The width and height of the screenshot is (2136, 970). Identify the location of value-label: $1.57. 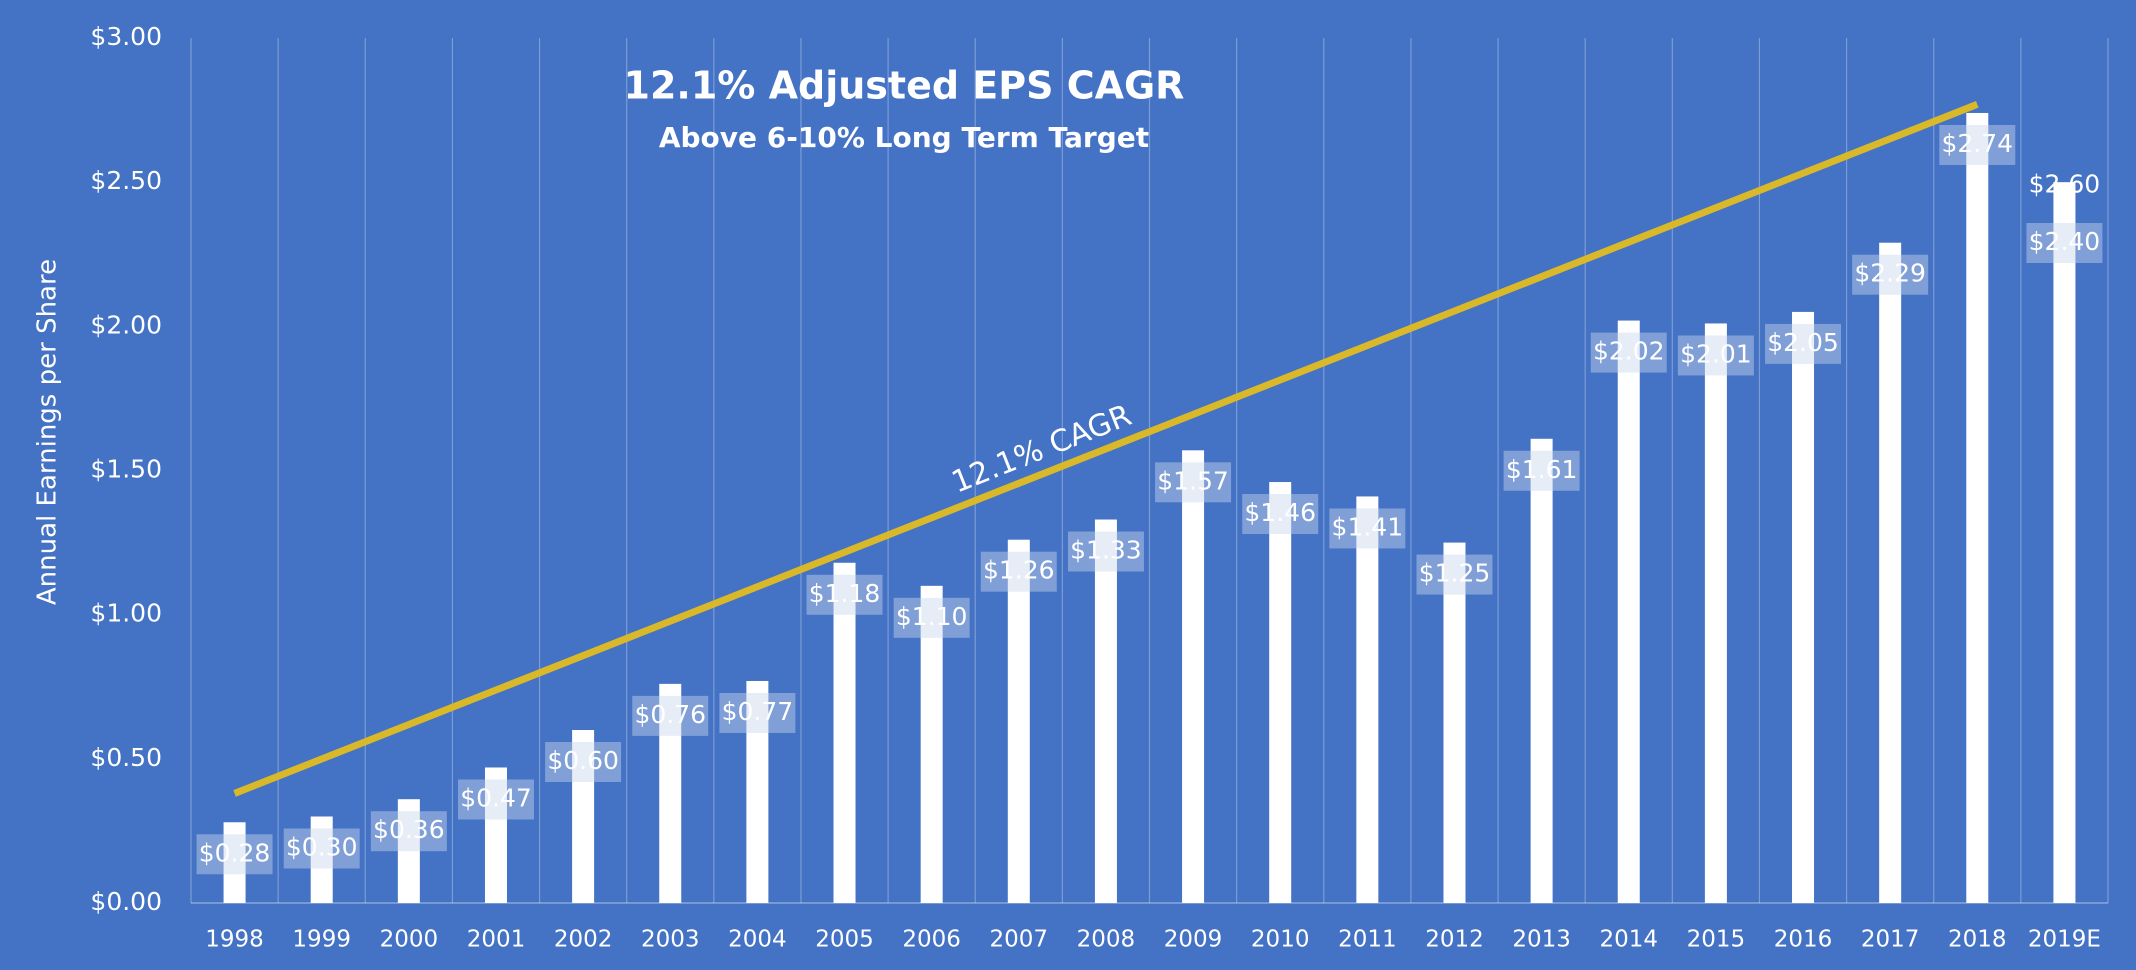
(1193, 480).